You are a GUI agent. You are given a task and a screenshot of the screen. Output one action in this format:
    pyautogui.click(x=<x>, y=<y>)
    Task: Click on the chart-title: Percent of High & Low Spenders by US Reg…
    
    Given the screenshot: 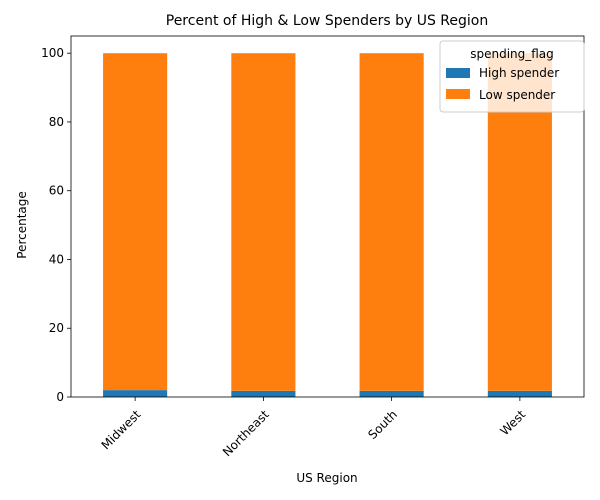 What is the action you would take?
    pyautogui.click(x=327, y=21)
    